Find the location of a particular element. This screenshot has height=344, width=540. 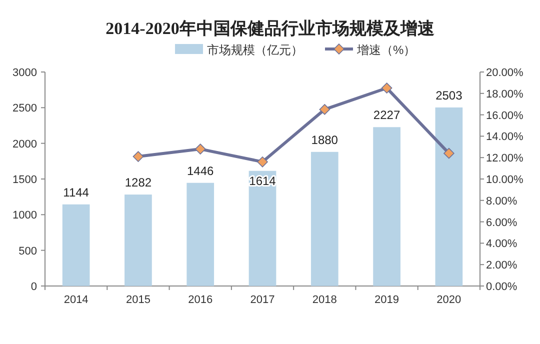

data-label: 1144 is located at coordinates (76, 192).